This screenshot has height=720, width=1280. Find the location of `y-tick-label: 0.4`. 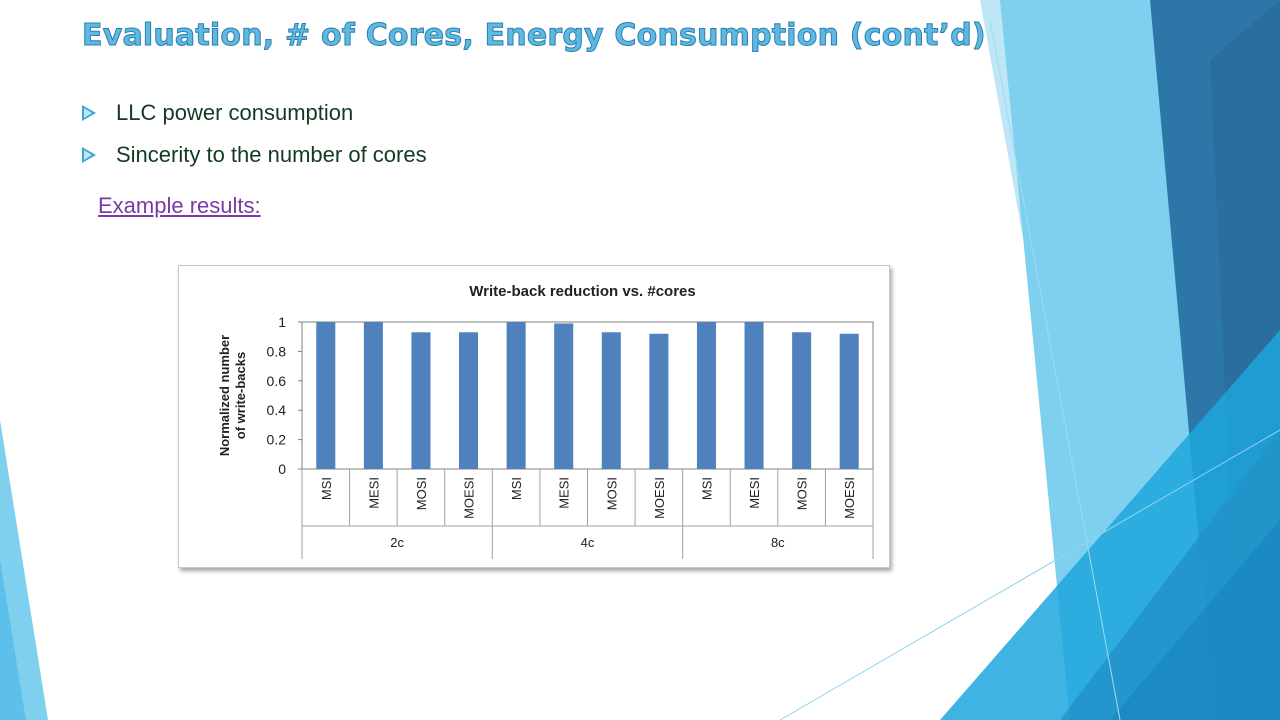

y-tick-label: 0.4 is located at coordinates (277, 410).